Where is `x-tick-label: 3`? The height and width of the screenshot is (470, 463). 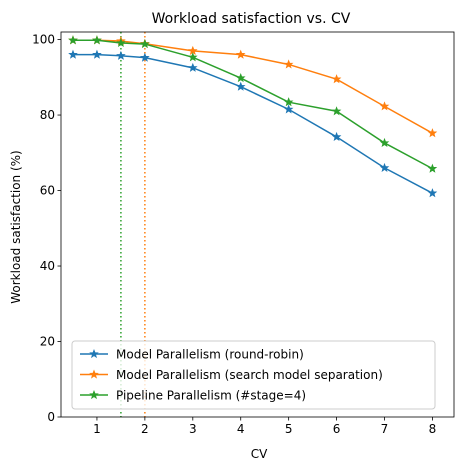 x-tick-label: 3 is located at coordinates (193, 429).